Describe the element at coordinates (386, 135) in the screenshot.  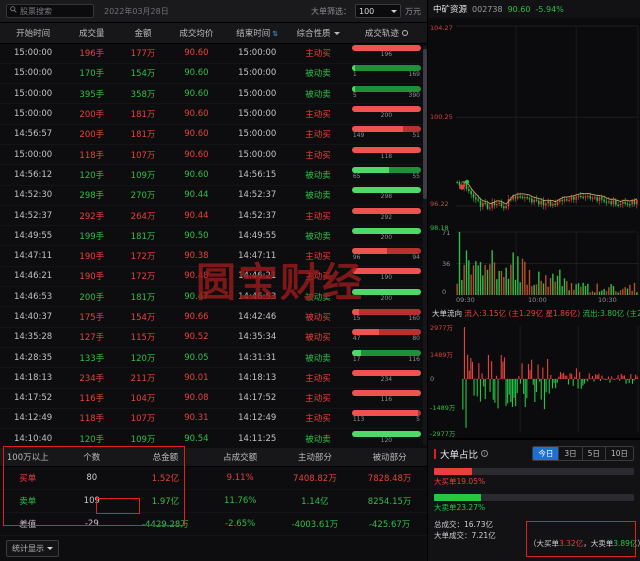
I see `track-bar-labels: 149 51` at that location.